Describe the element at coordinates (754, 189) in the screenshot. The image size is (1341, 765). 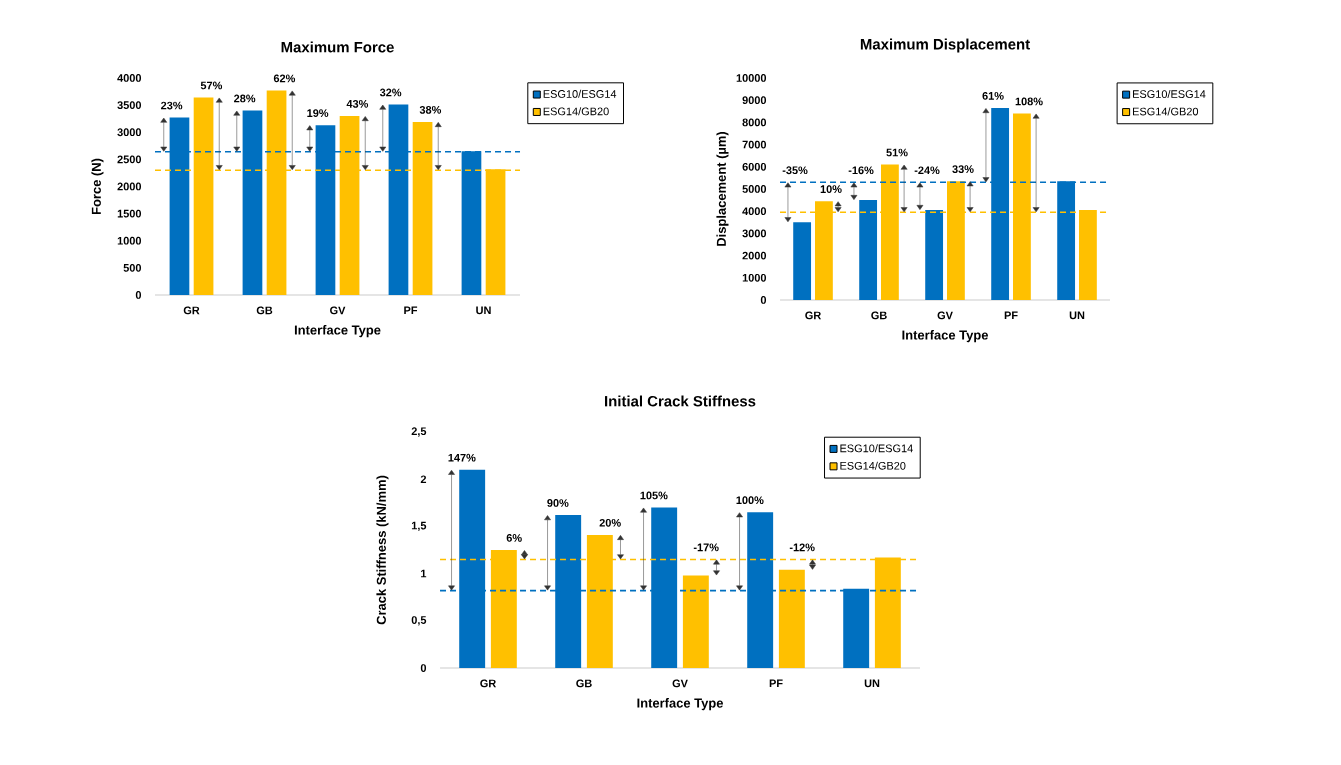
I see `y-tick-label: 5000` at that location.